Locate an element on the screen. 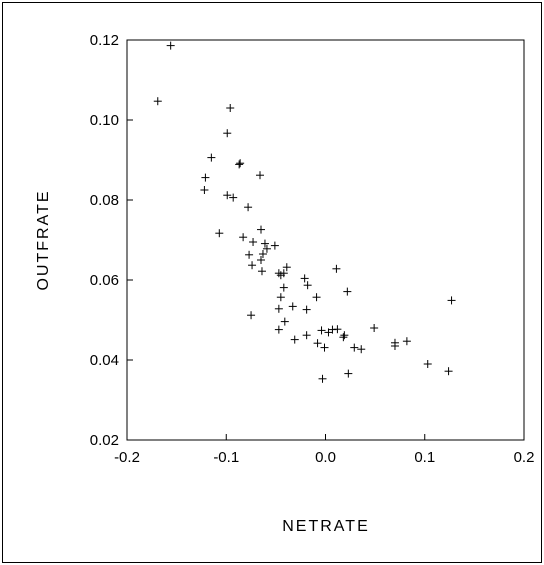 This screenshot has width=544, height=565. x-tick-label: 0.0 is located at coordinates (325, 457).